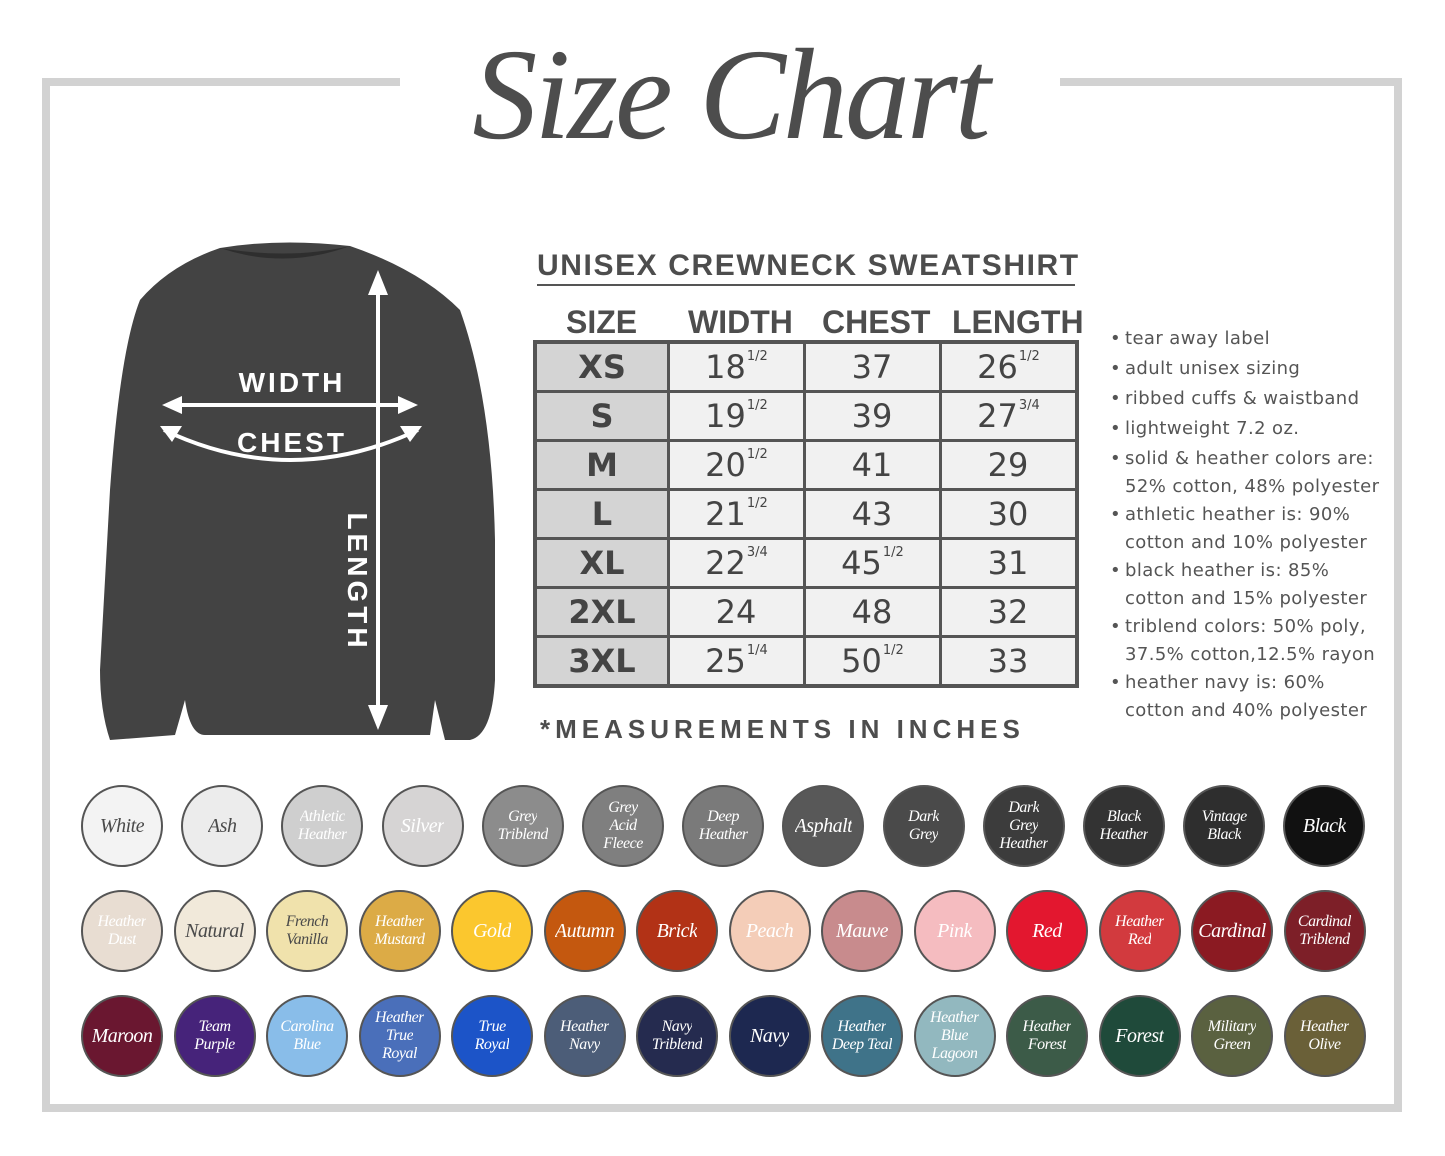 Image resolution: width=1445 pixels, height=1156 pixels. Describe the element at coordinates (736, 661) in the screenshot. I see `width-cell: 251/4` at that location.